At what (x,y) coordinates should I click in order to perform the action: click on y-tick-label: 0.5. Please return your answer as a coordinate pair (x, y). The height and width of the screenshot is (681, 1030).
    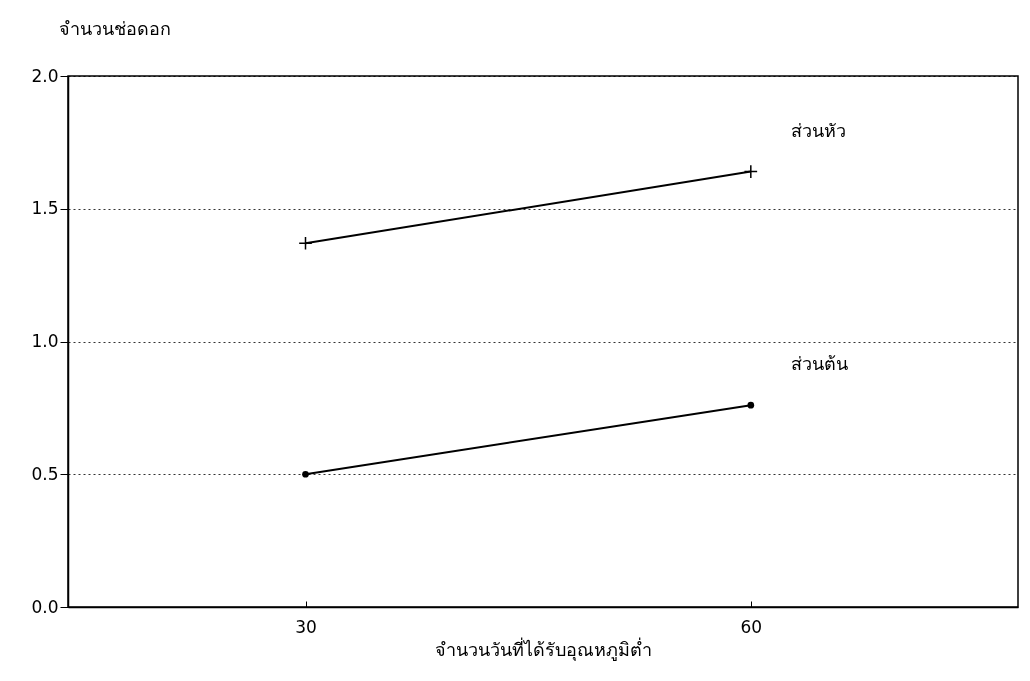
    Looking at the image, I should click on (45, 473).